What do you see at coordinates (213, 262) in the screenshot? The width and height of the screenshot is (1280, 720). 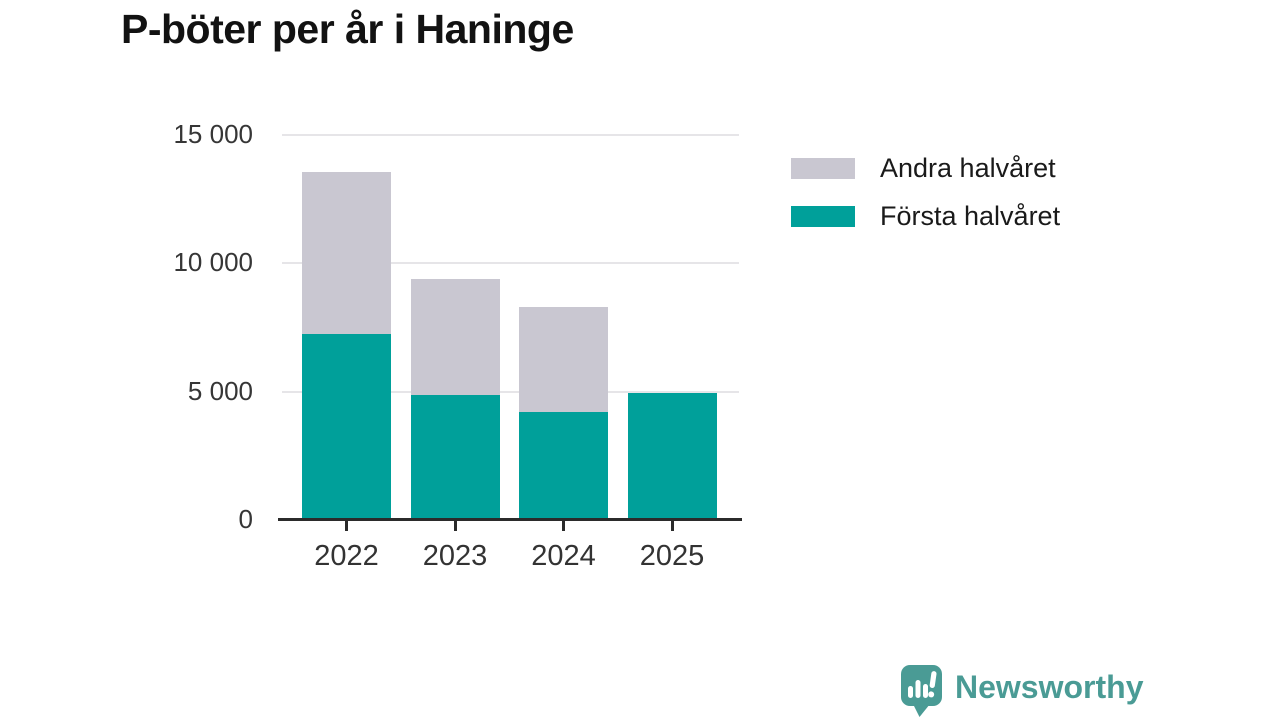 I see `y-axis-label: 10 000` at bounding box center [213, 262].